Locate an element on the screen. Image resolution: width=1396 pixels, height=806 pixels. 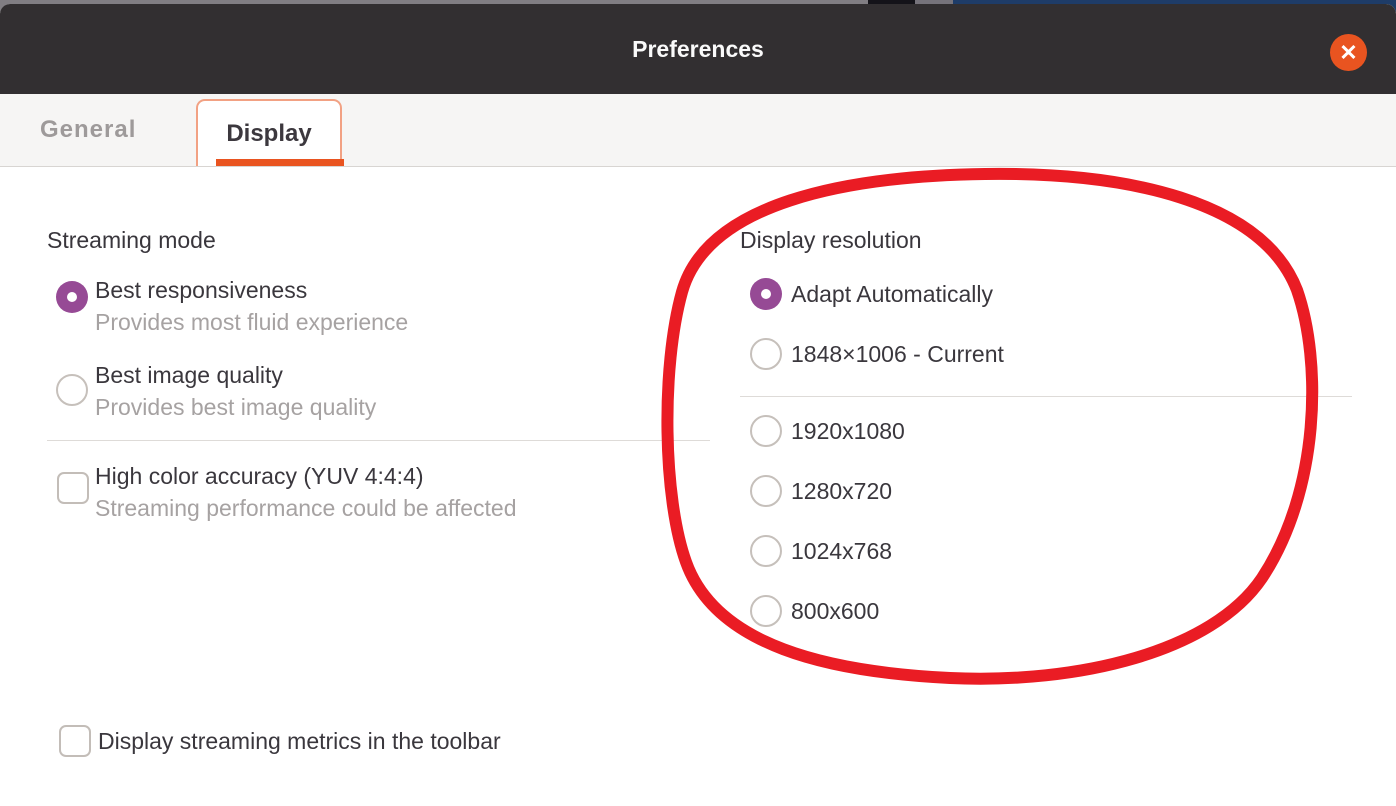
titlebar: Preferences ✕ is located at coordinates (698, 49).